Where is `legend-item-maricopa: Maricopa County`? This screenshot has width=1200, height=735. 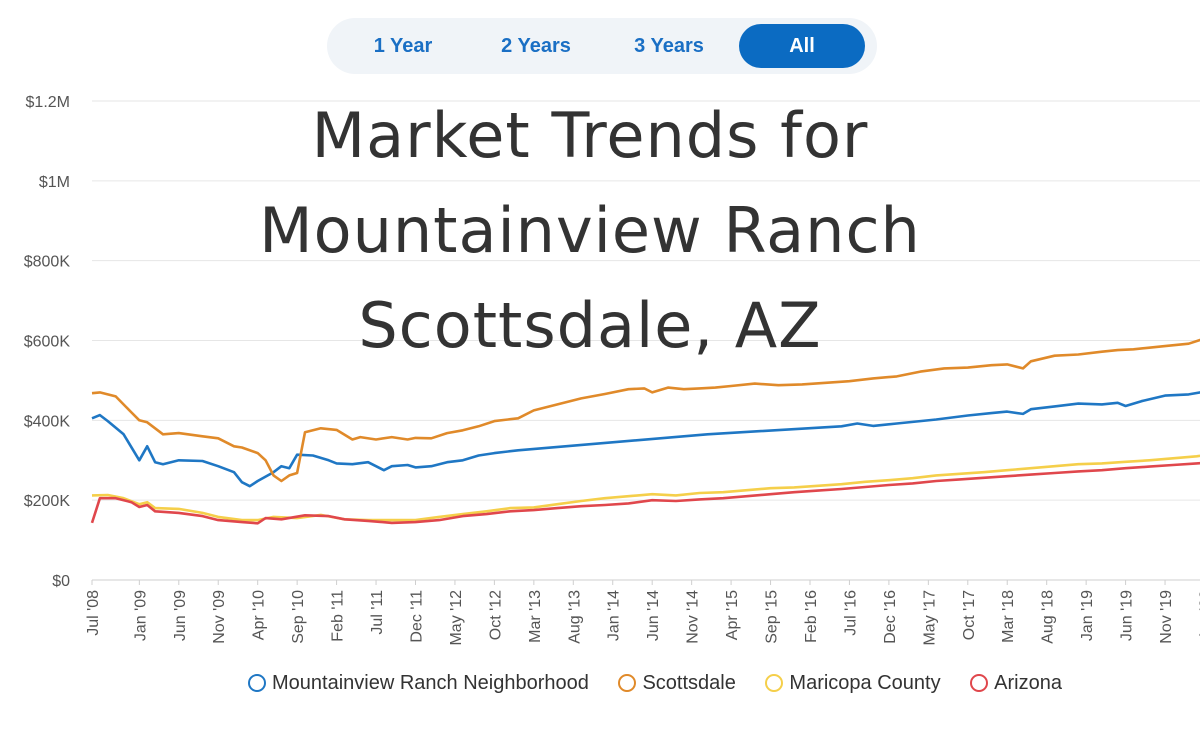
legend-item-maricopa: Maricopa County is located at coordinates (853, 683).